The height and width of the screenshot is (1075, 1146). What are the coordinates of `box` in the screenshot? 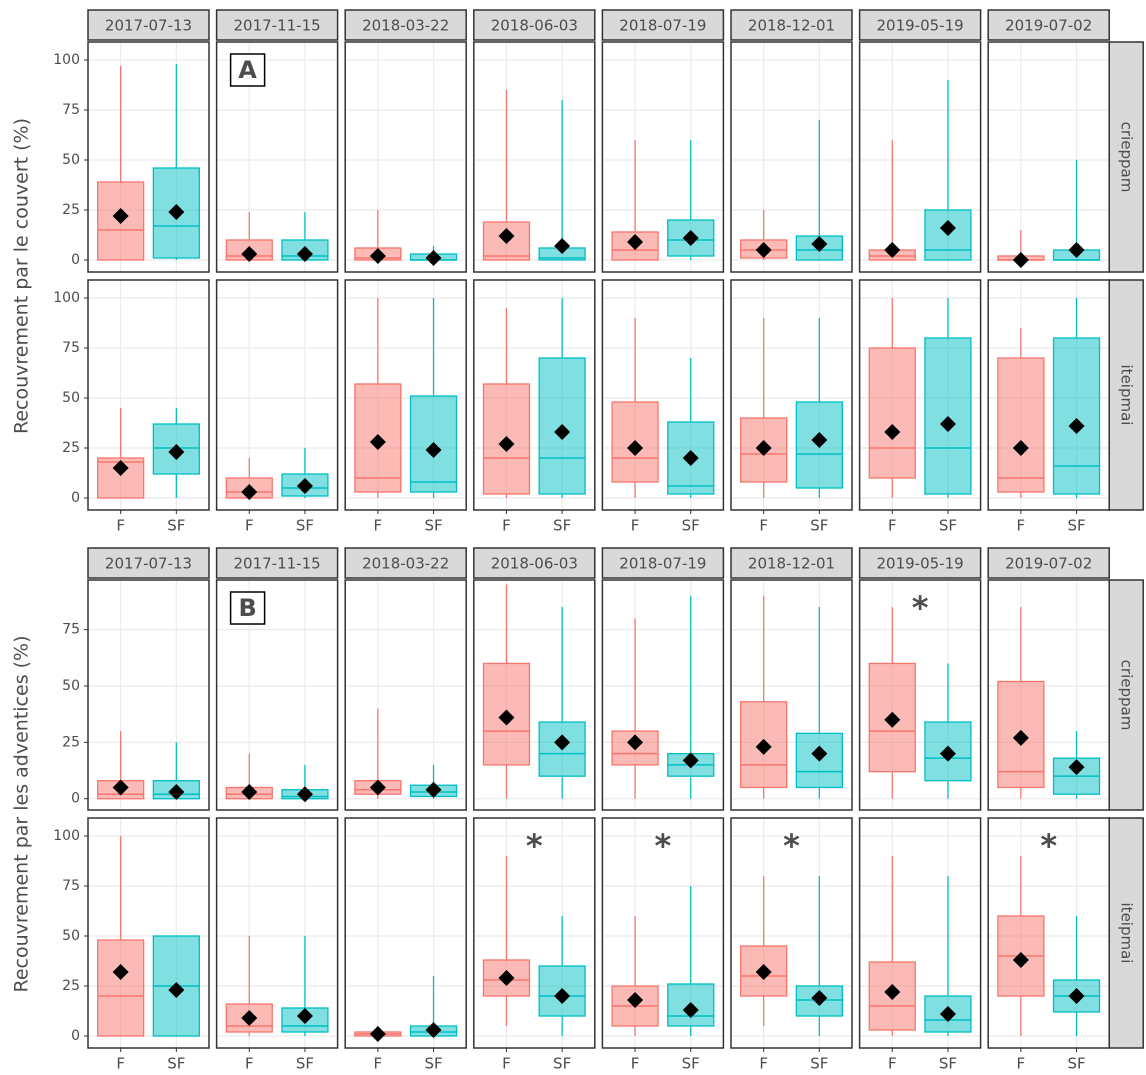 It's located at (1076, 416).